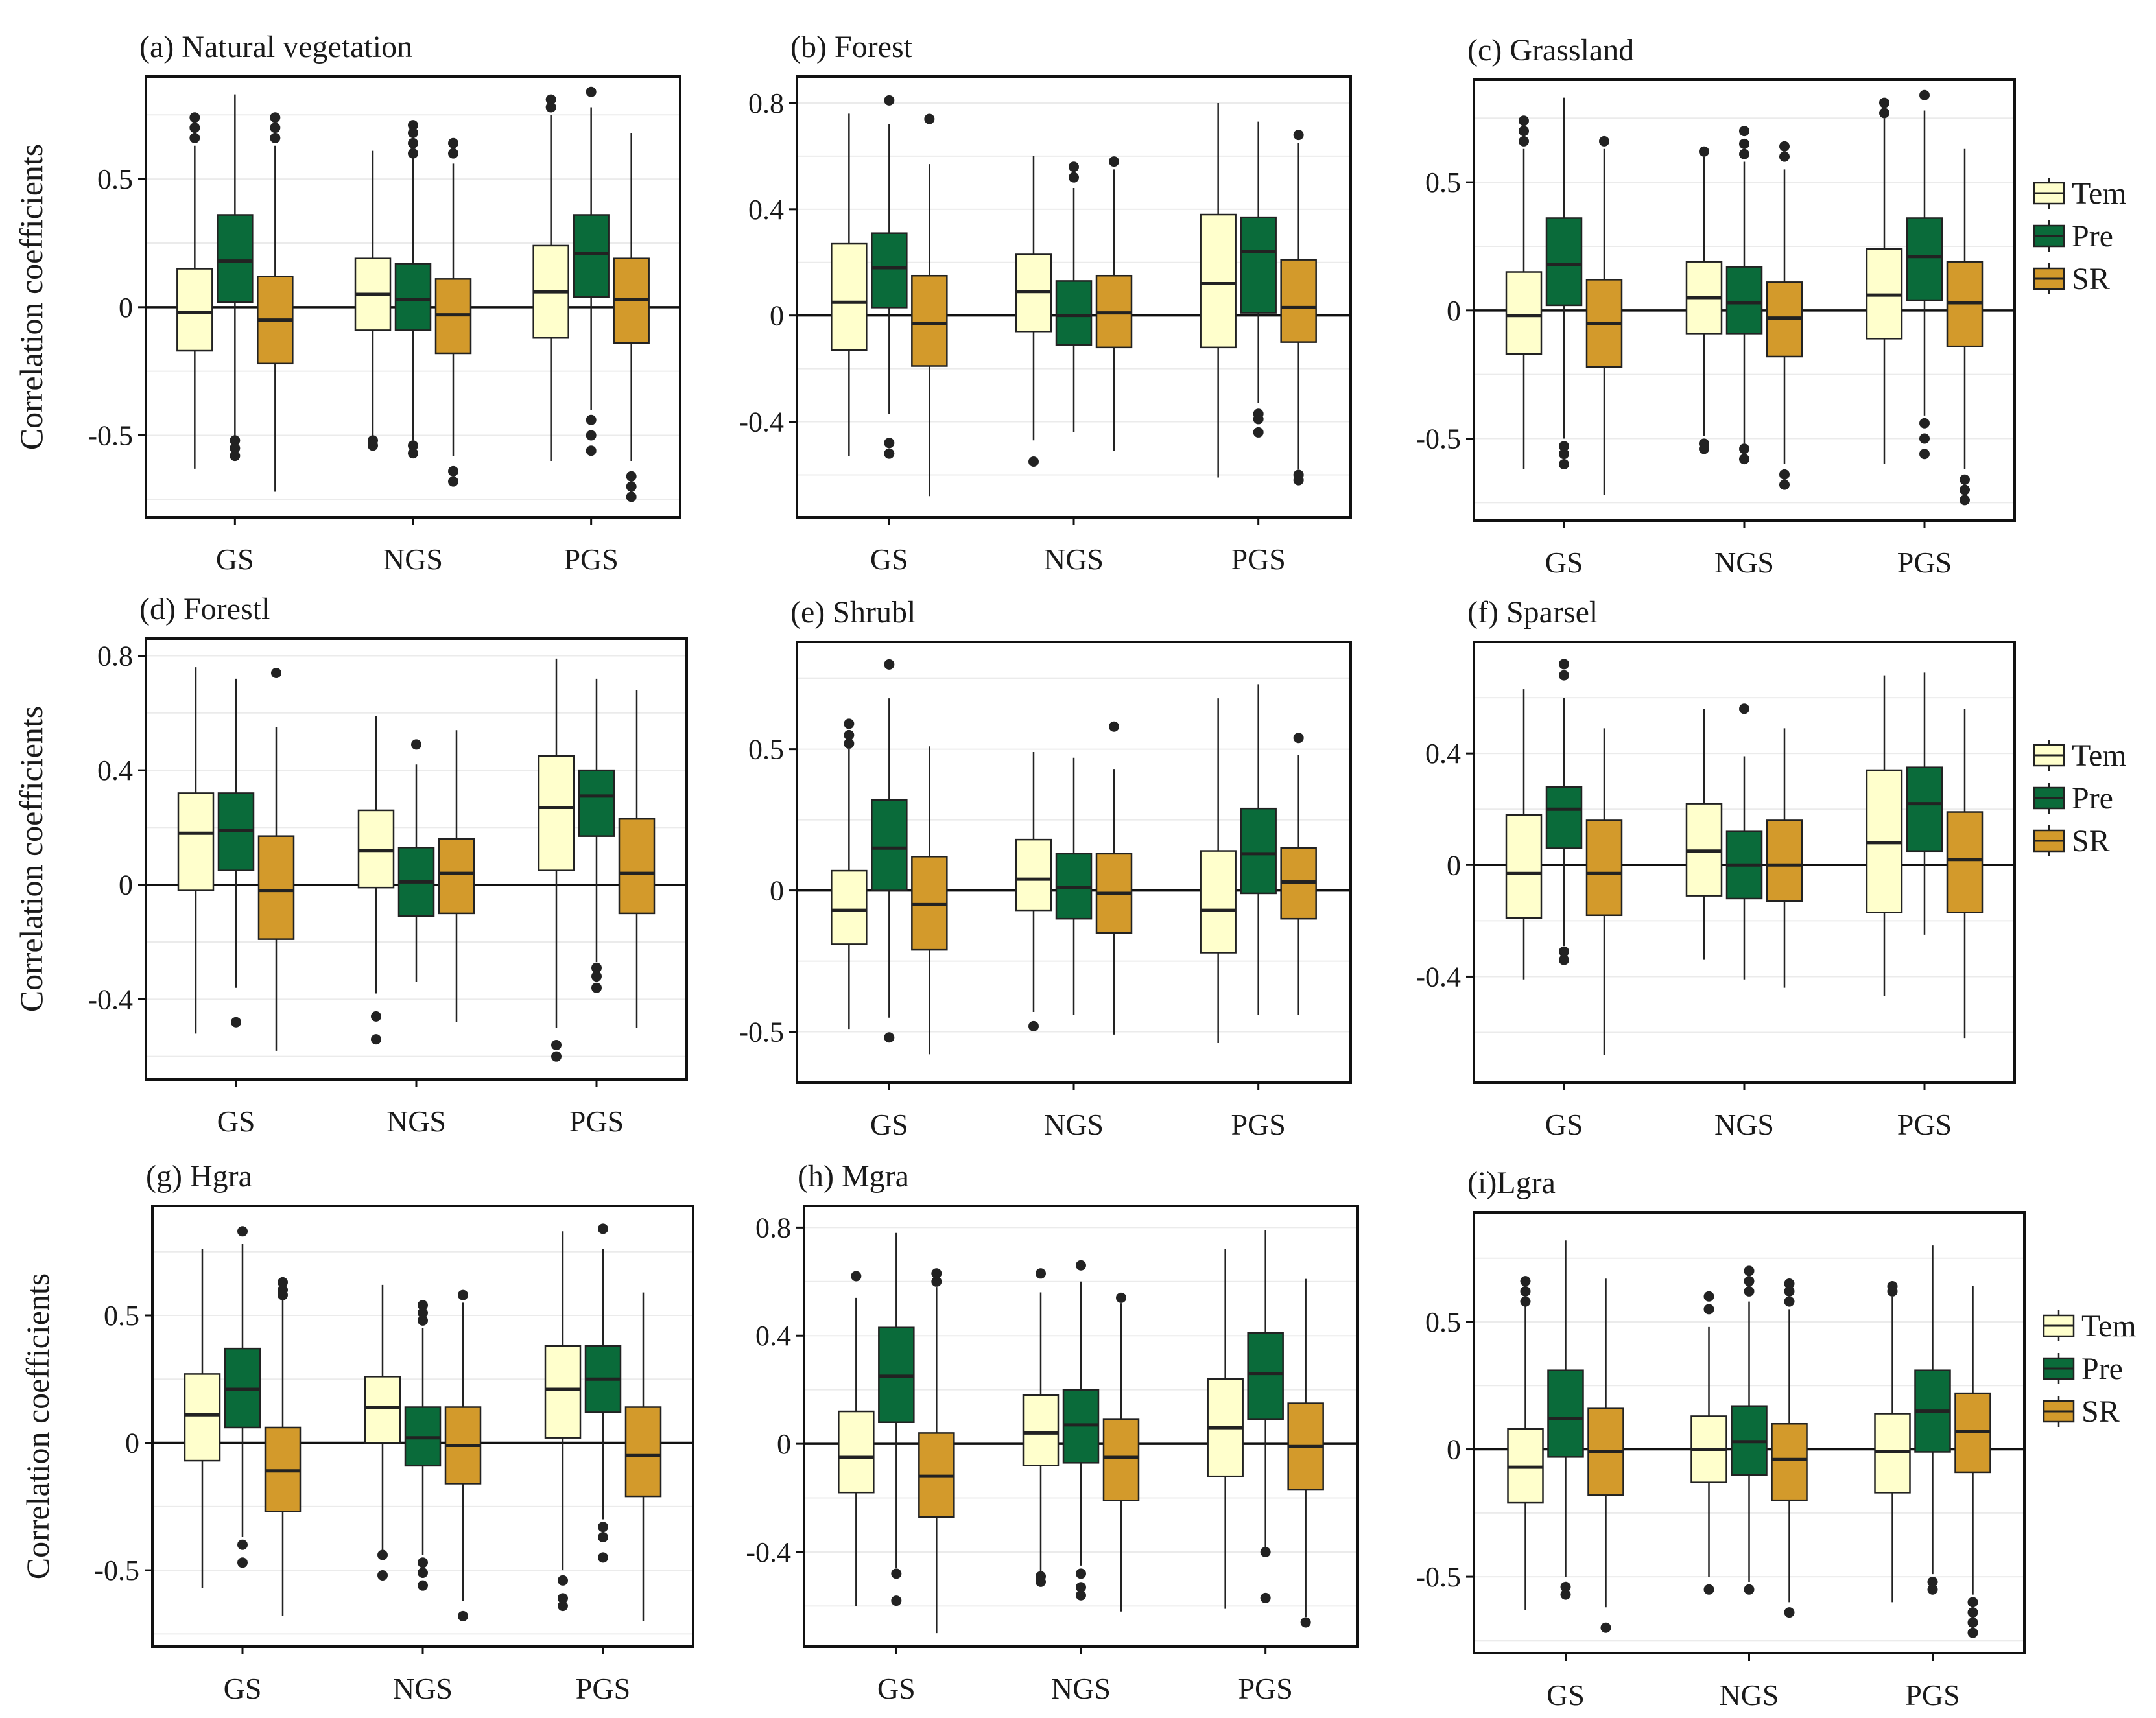 The image size is (2156, 1718). Describe the element at coordinates (116, 1570) in the screenshot. I see `y-tick-label: -0.5` at that location.